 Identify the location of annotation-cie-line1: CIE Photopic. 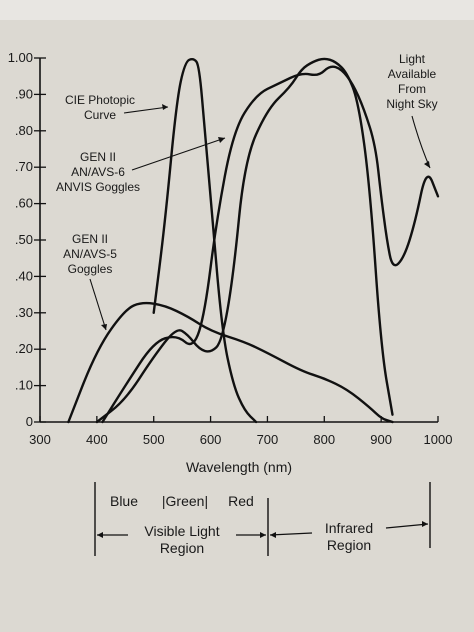
(100, 100).